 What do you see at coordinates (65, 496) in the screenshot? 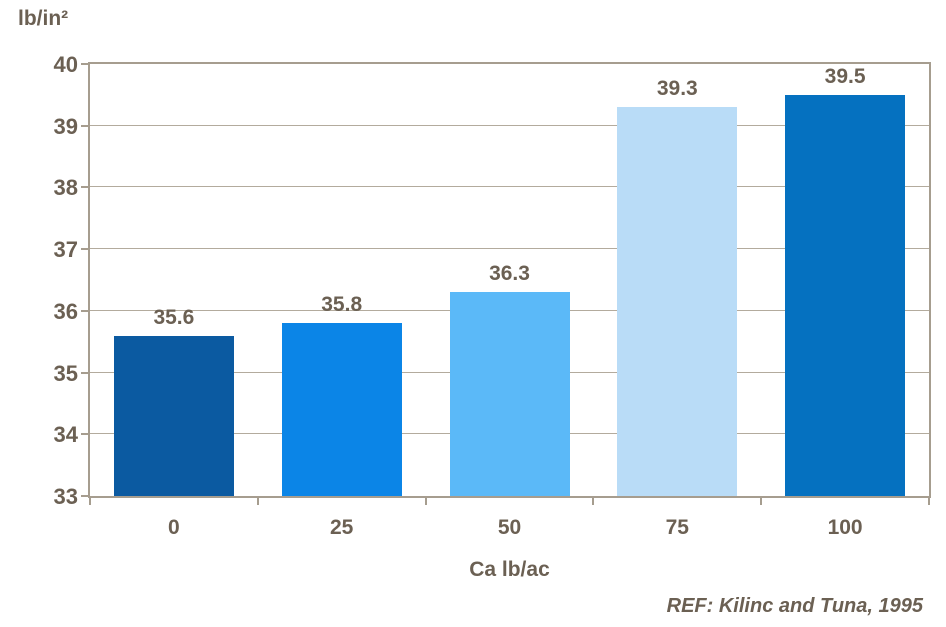
I see `y-axis-tick-label: 33` at bounding box center [65, 496].